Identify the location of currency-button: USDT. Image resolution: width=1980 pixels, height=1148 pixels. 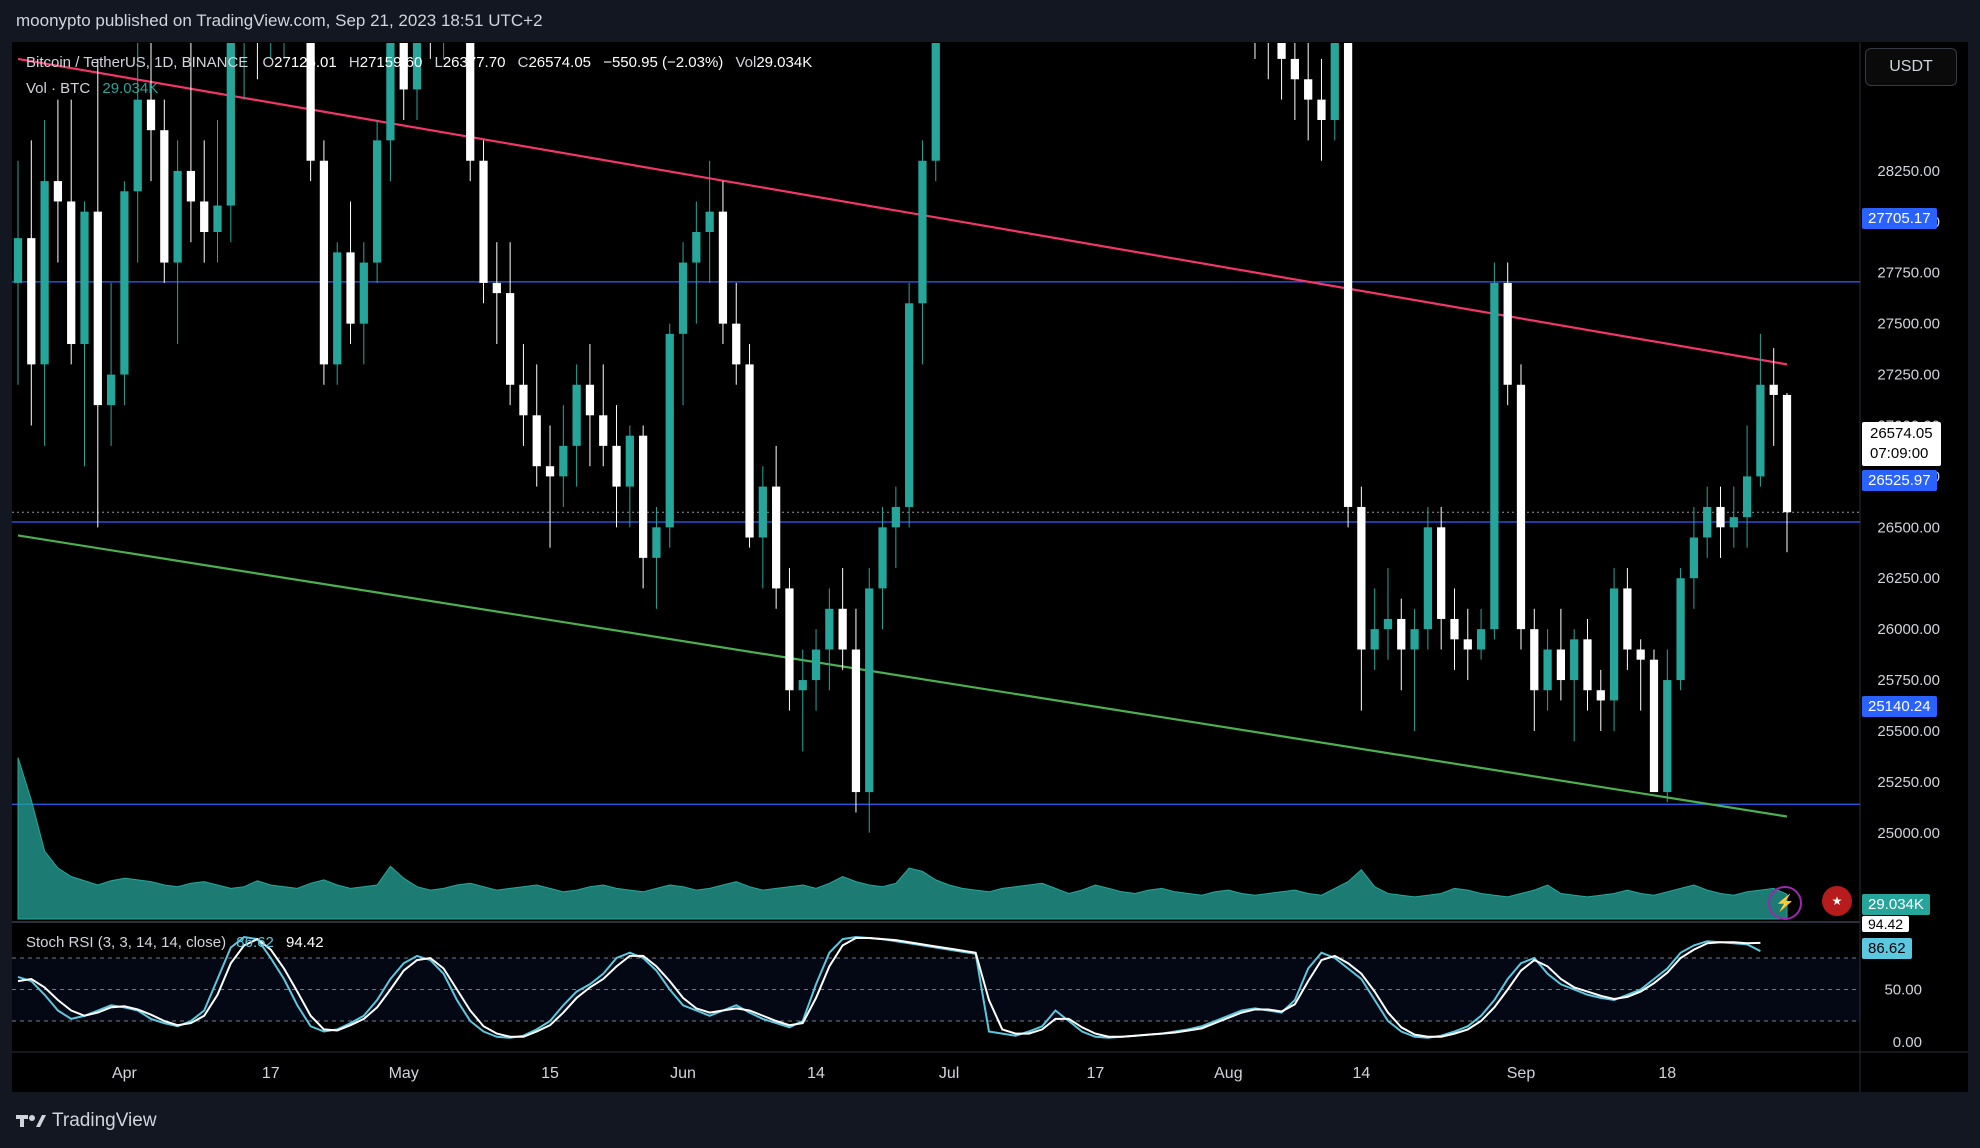
(1911, 67).